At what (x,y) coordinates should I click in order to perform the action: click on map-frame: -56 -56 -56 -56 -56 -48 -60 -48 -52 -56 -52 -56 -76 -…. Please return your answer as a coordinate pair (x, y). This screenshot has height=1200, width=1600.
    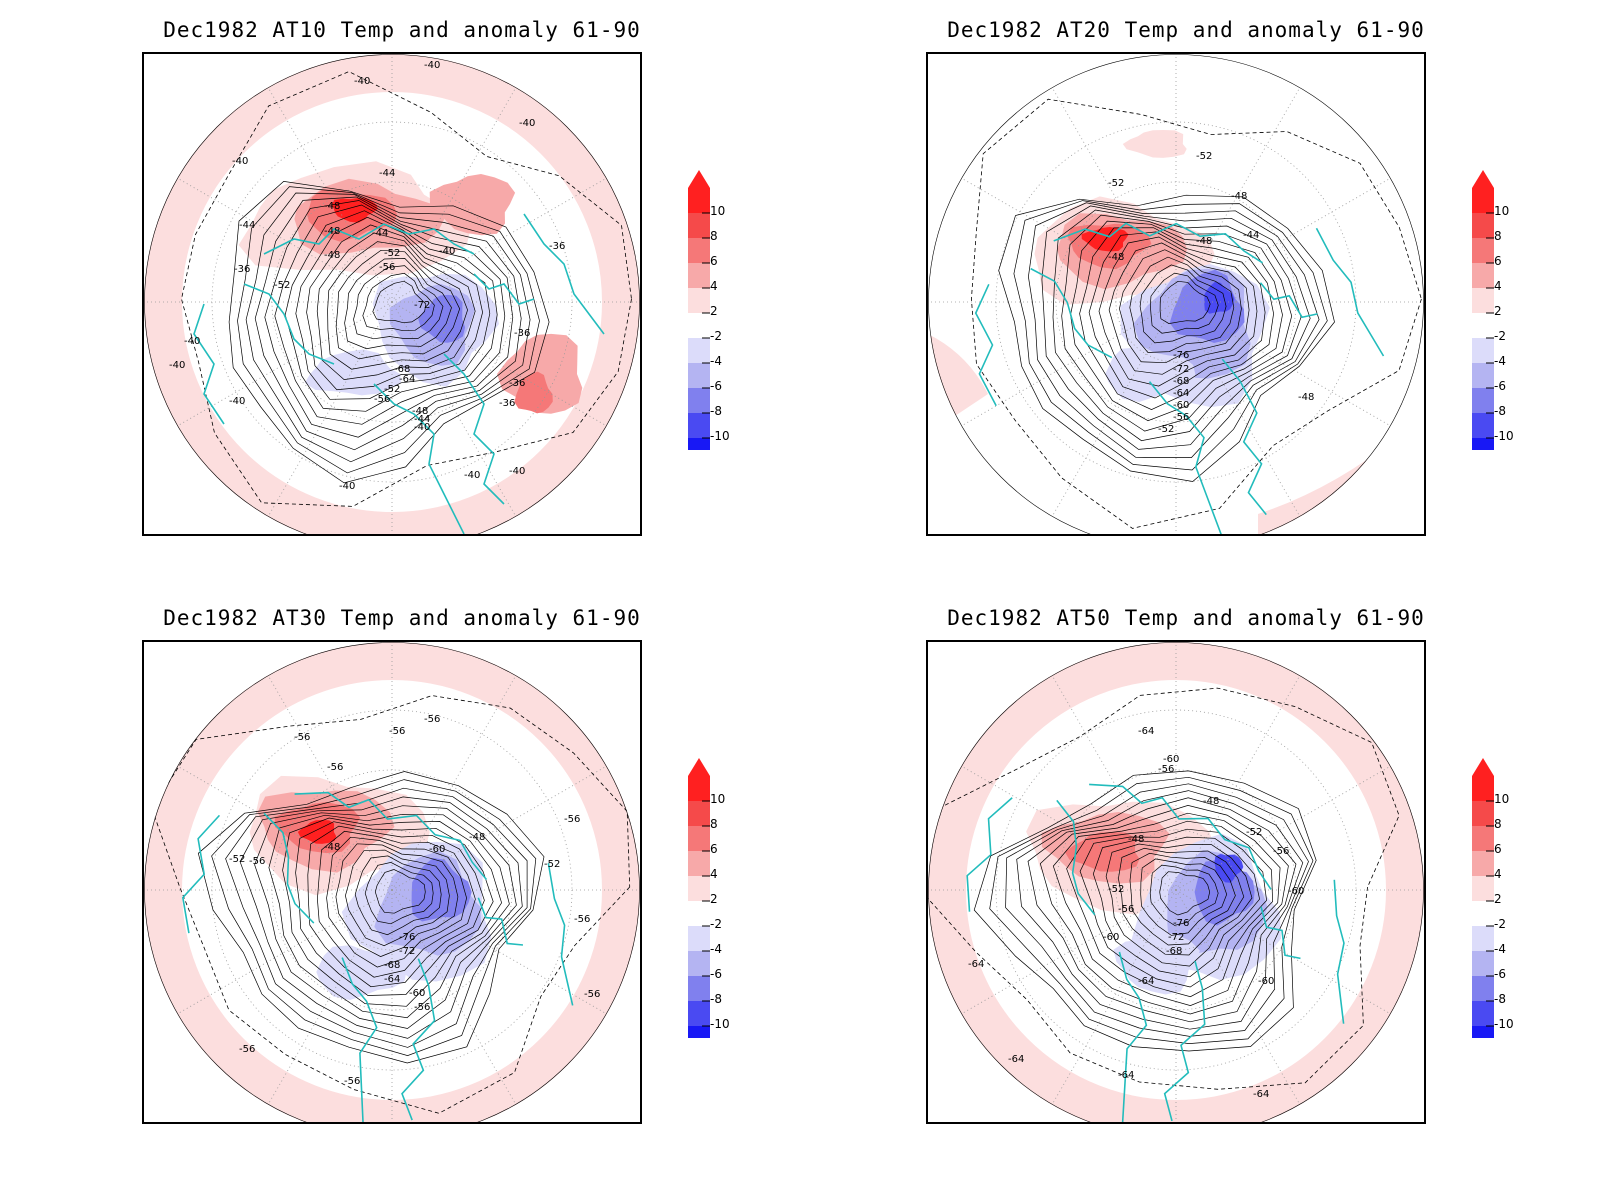
    Looking at the image, I should click on (392, 882).